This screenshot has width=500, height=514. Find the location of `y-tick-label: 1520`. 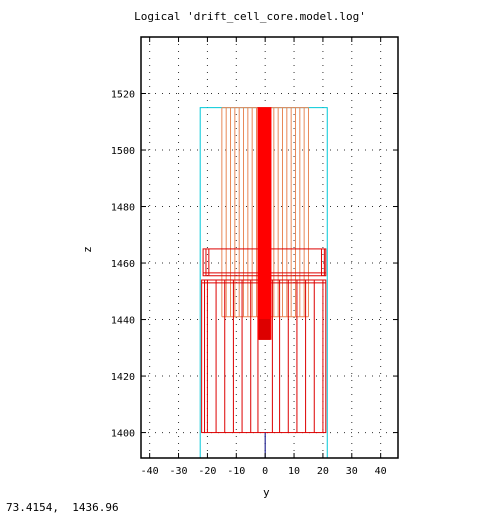

y-tick-label: 1520 is located at coordinates (123, 95).